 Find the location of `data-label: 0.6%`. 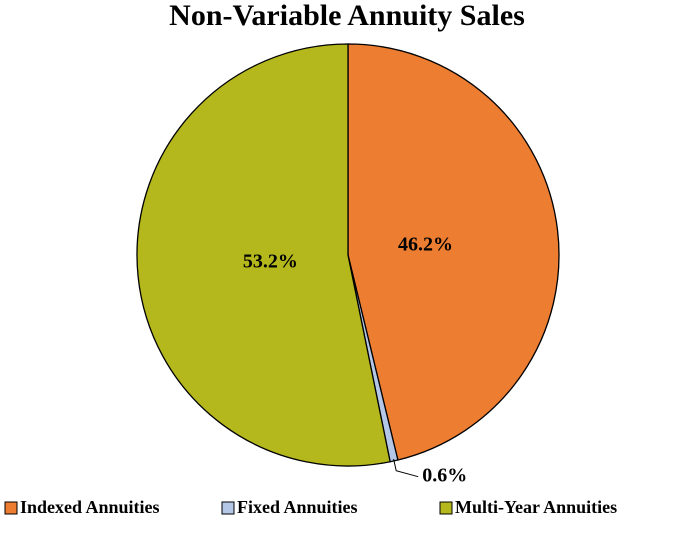

data-label: 0.6% is located at coordinates (444, 475).